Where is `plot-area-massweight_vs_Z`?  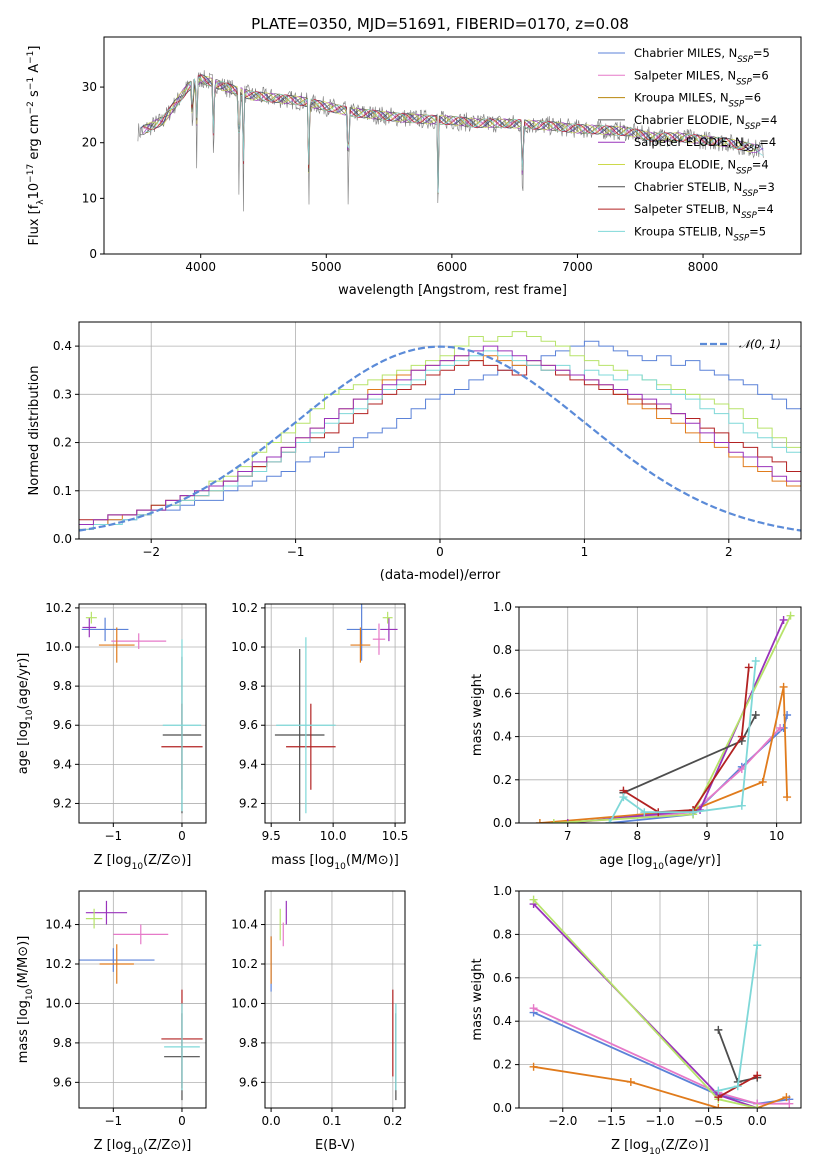
plot-area-massweight_vs_Z is located at coordinates (661, 1001).